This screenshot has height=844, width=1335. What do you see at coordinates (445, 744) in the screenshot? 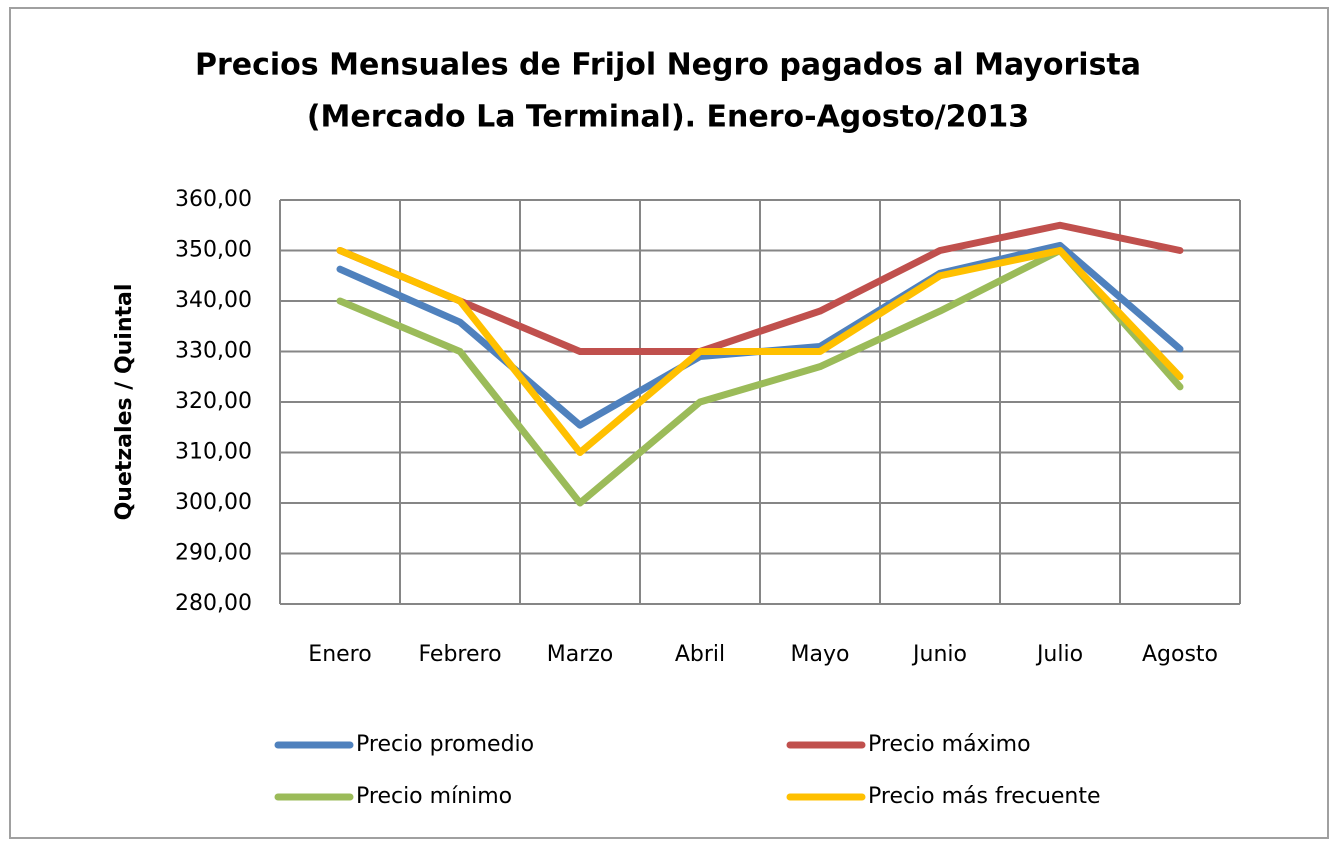
I see `legend-label: Precio promedio` at bounding box center [445, 744].